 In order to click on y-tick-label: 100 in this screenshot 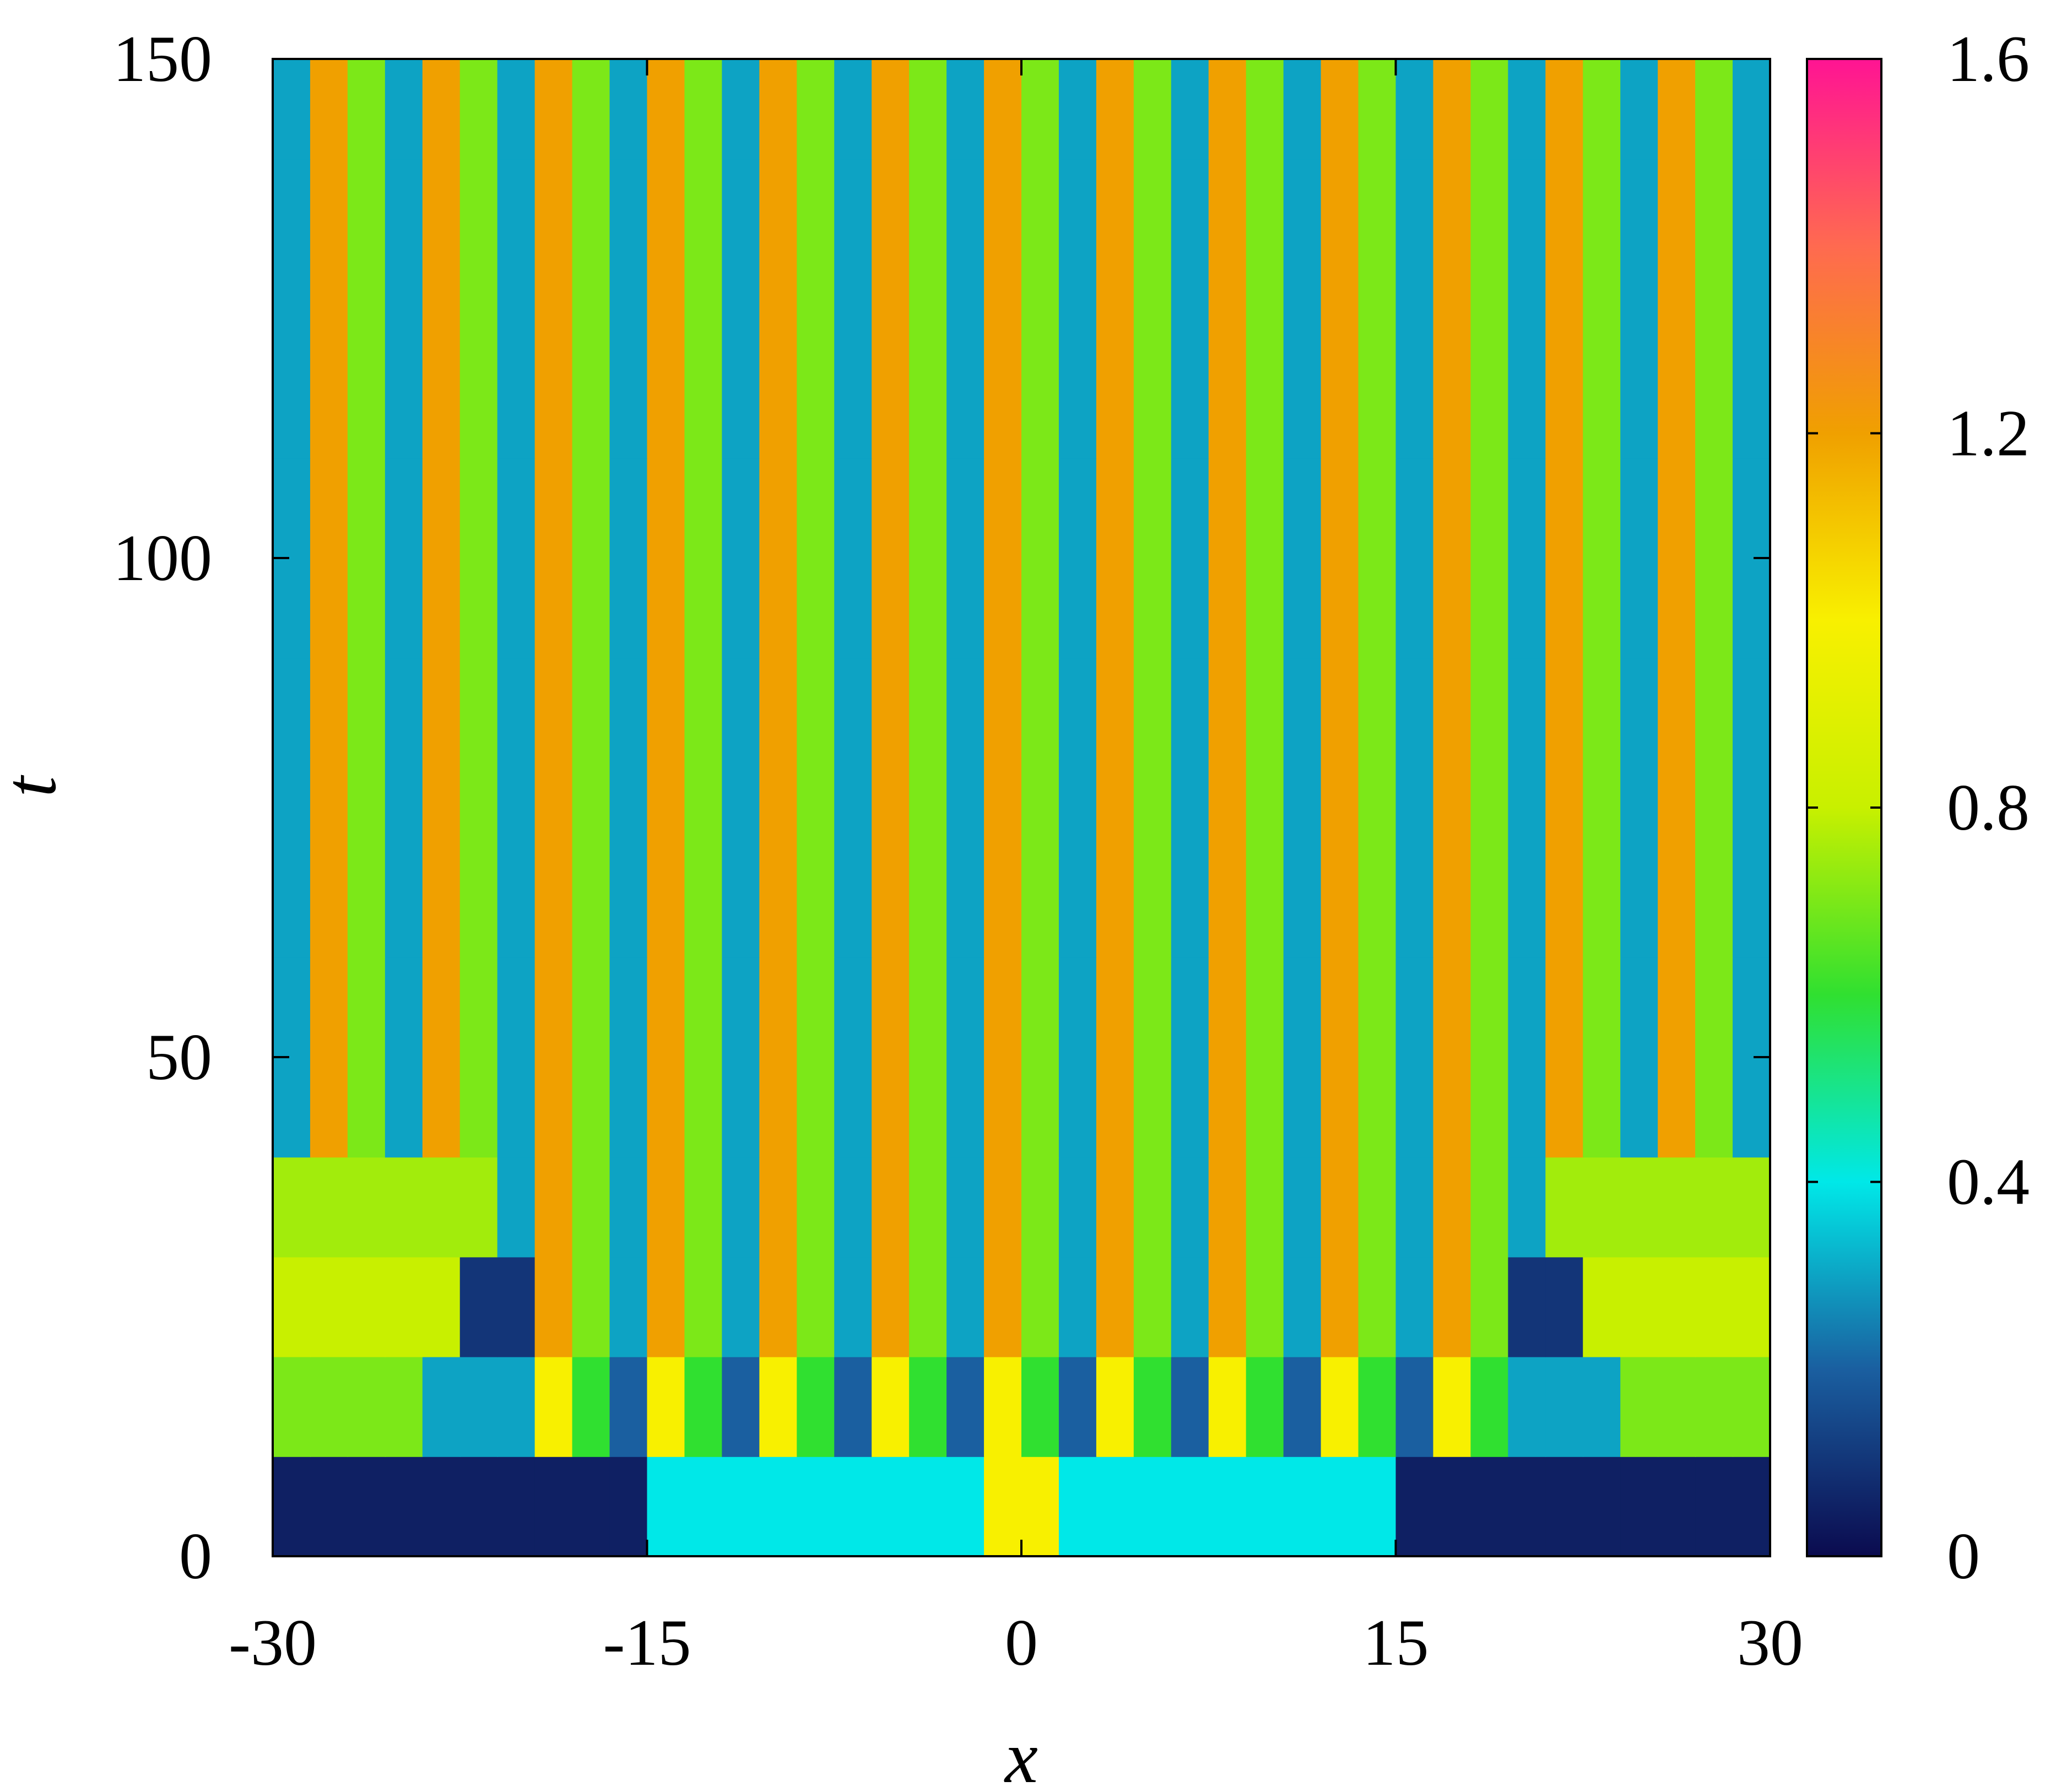, I will do `click(163, 557)`.